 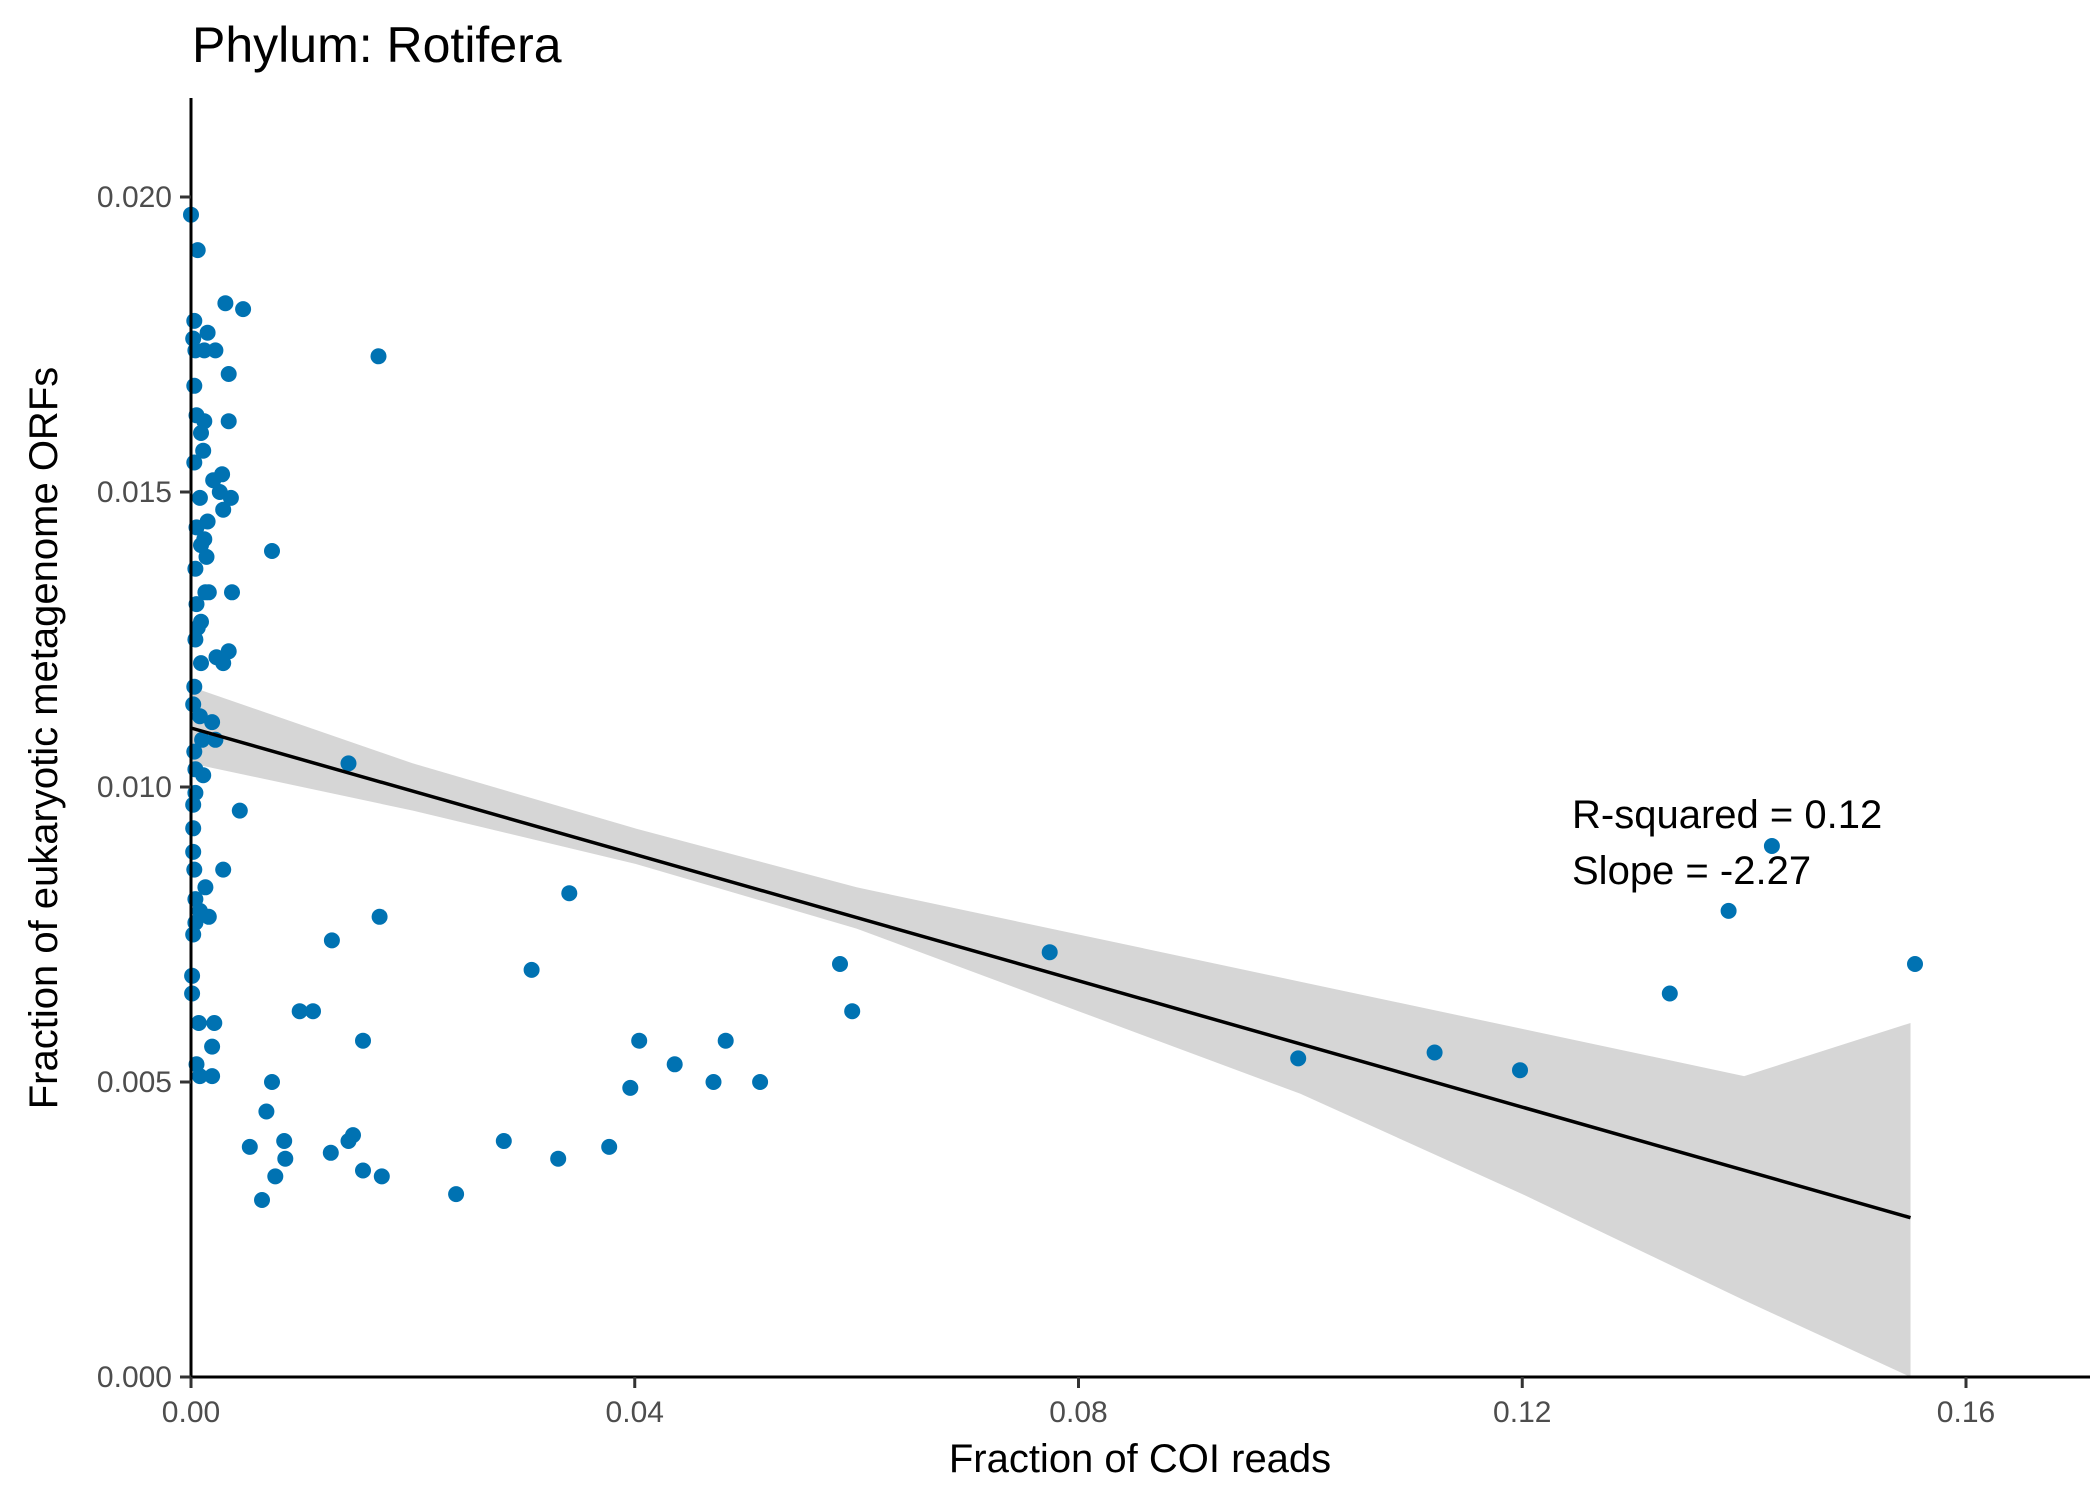 I want to click on x-tick-label: 0.08, so click(x=1078, y=1412).